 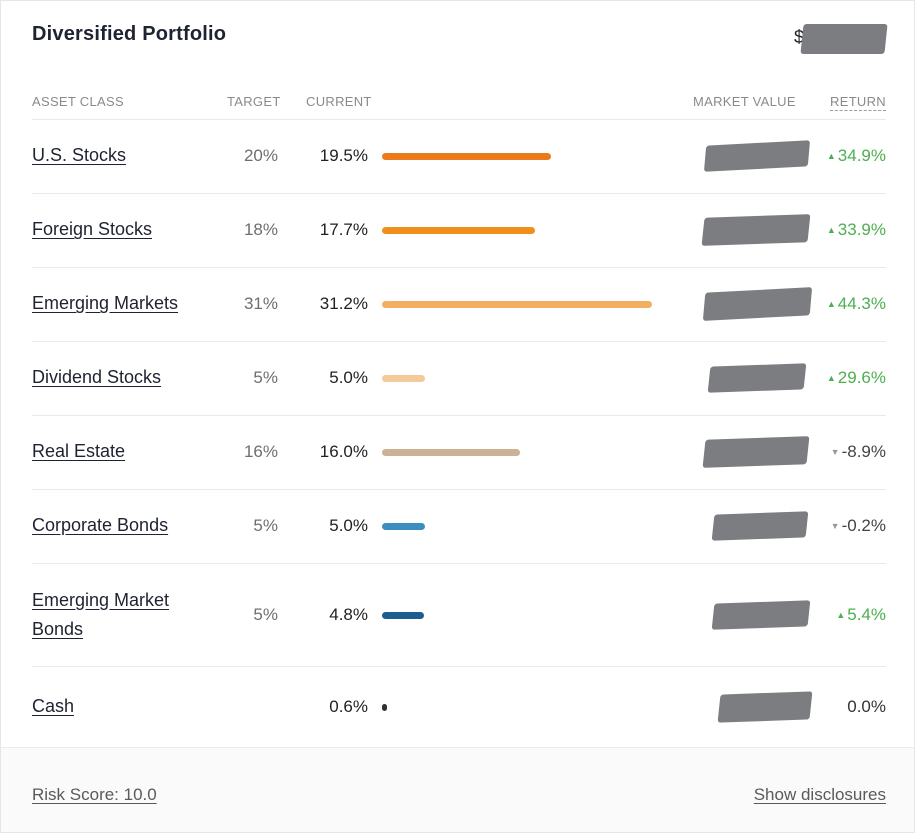 What do you see at coordinates (863, 451) in the screenshot?
I see `return-percent: -8.9%` at bounding box center [863, 451].